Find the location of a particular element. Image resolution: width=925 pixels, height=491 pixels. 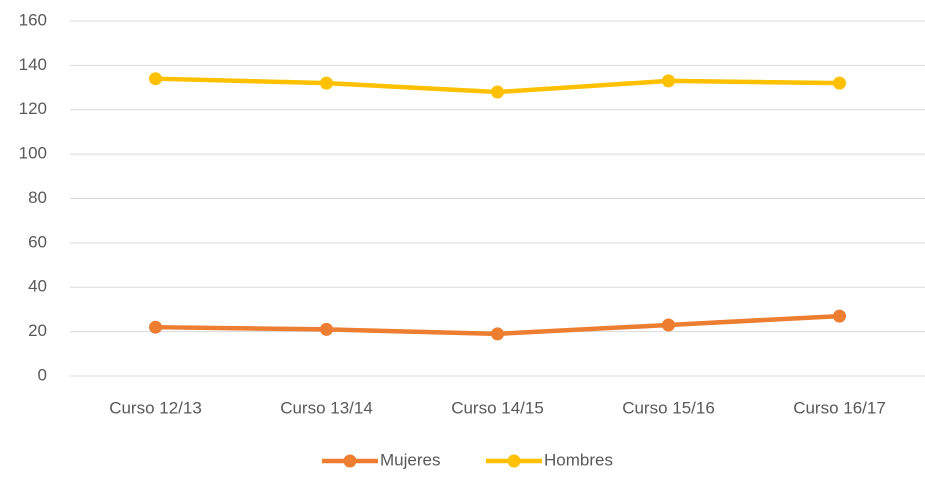

y-tick-label: 160 is located at coordinates (33, 19).